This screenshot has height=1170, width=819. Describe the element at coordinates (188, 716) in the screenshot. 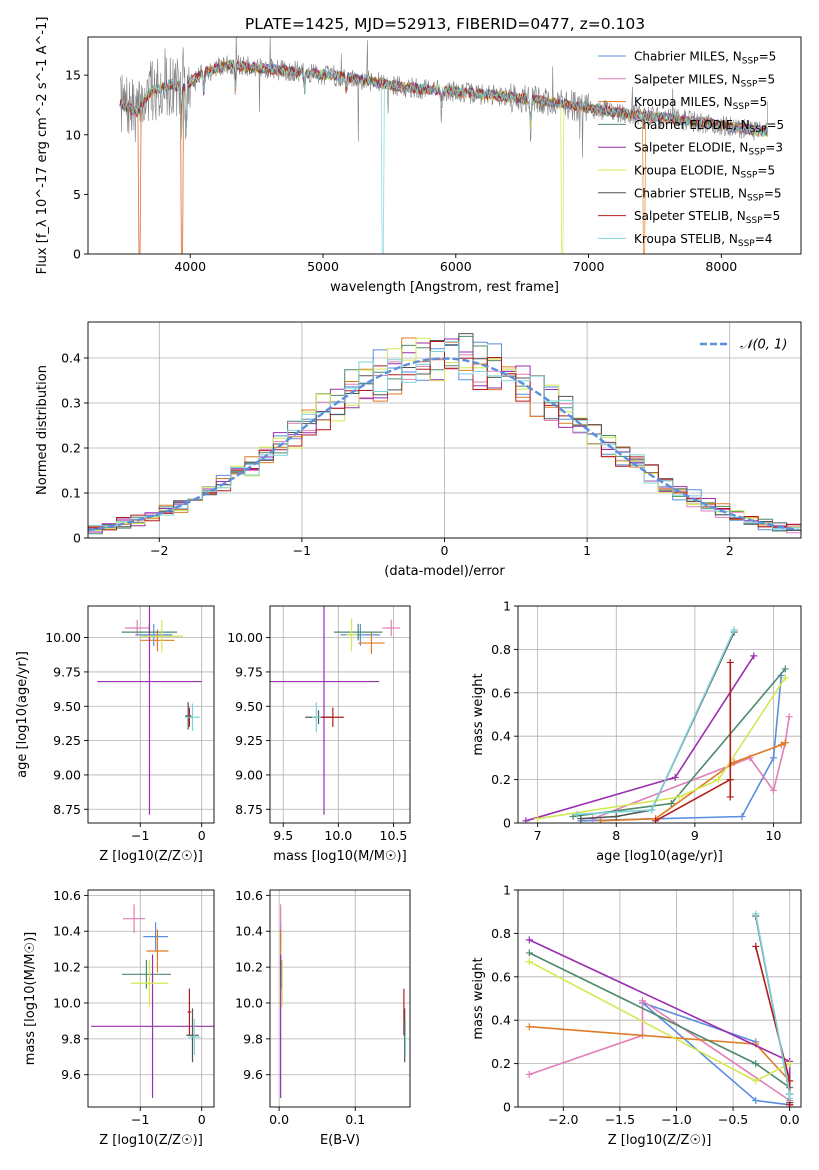

I see `errorbar-chabrier_stelib` at that location.